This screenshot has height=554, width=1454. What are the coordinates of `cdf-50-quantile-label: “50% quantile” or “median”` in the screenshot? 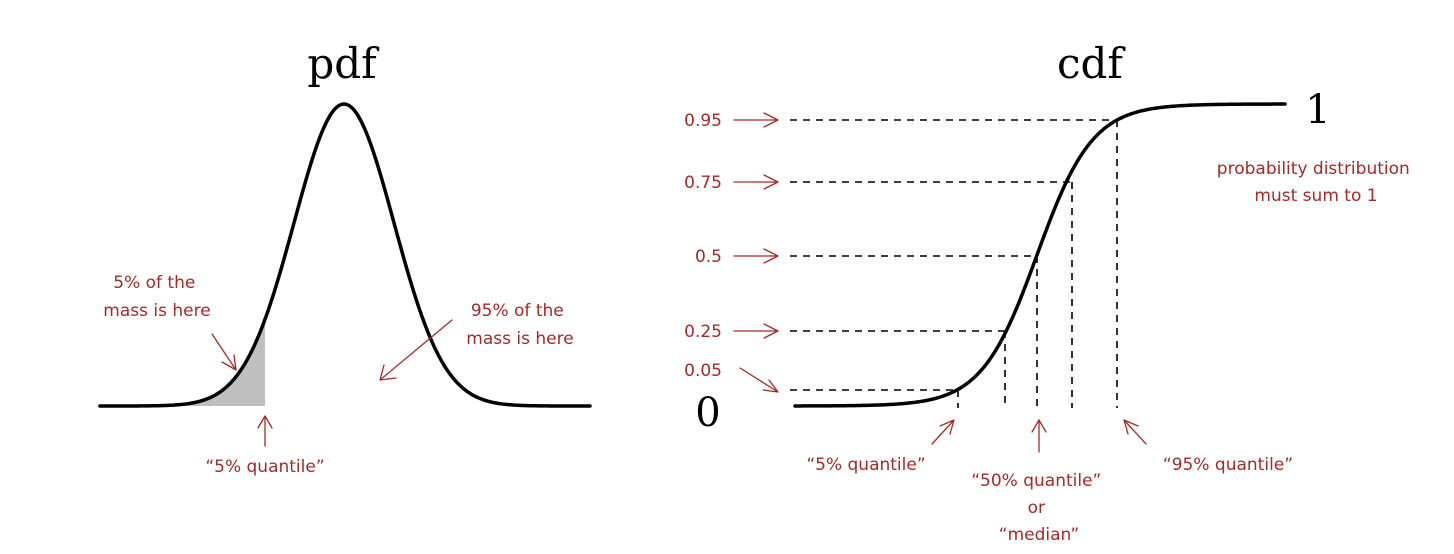 It's located at (1039, 508).